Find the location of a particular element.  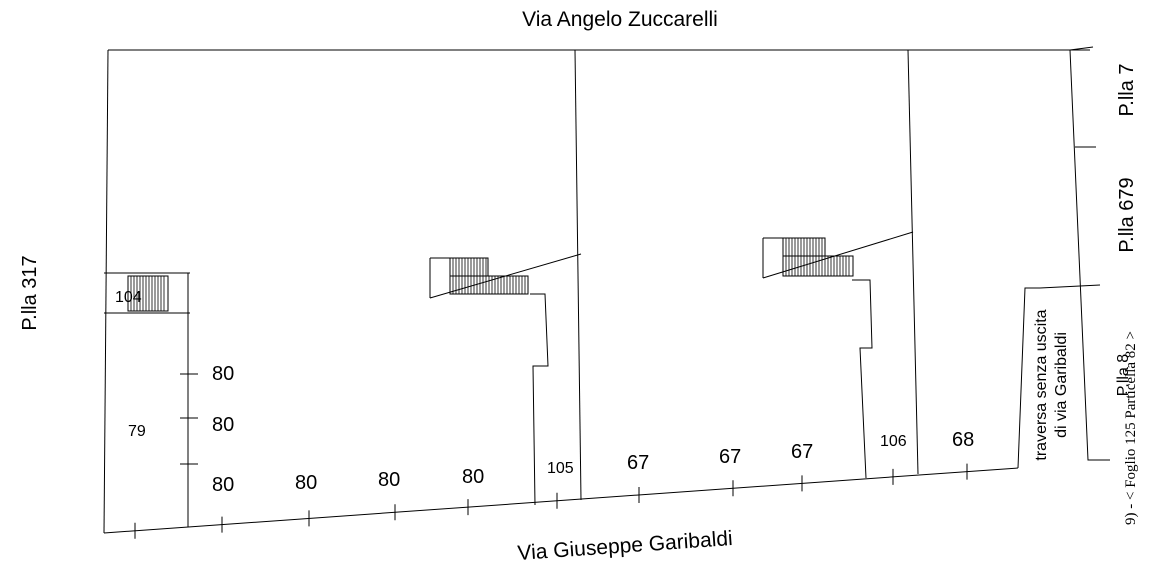

civic-number-80-e: 80 is located at coordinates (389, 480).